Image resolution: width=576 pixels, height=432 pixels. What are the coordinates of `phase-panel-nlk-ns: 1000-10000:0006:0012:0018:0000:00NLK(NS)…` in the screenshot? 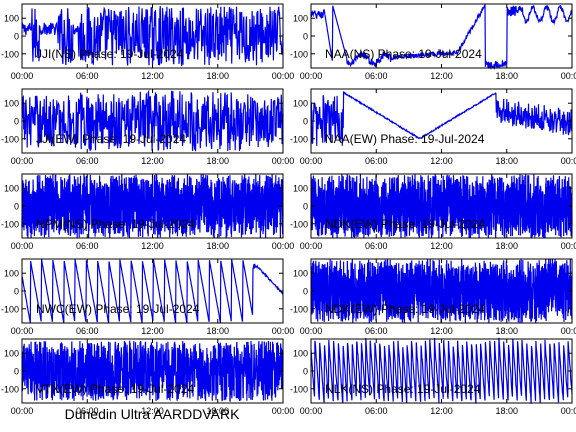 It's located at (433, 376).